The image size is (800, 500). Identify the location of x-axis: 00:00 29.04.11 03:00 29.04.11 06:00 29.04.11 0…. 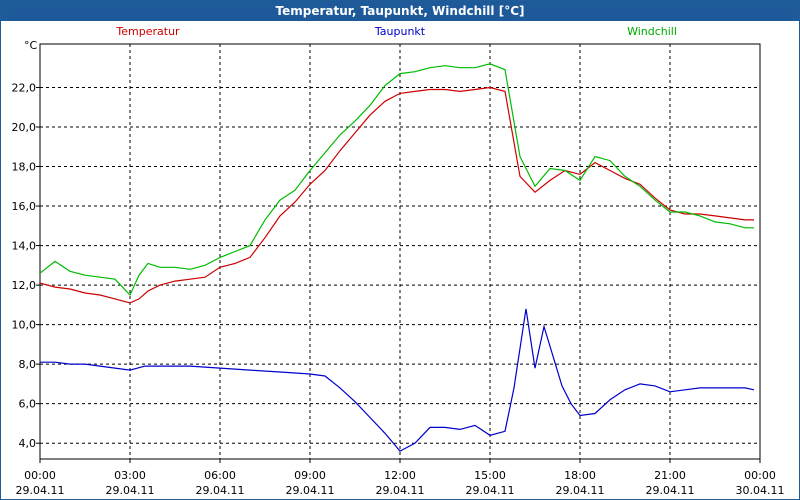
(400, 478).